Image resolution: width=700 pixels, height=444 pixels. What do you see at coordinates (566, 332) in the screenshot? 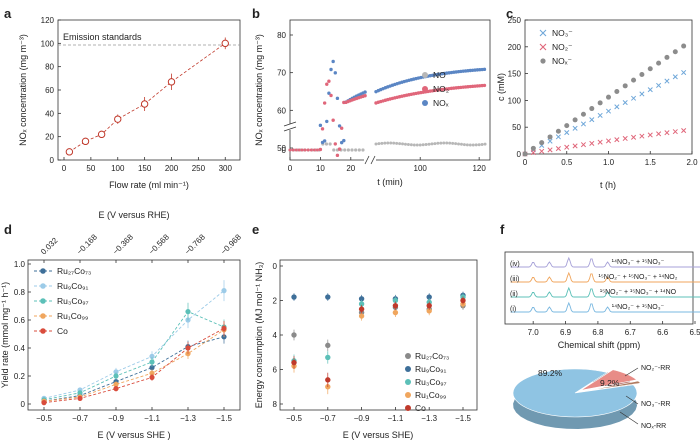
I see `x-tick-label: 6.9` at bounding box center [566, 332].